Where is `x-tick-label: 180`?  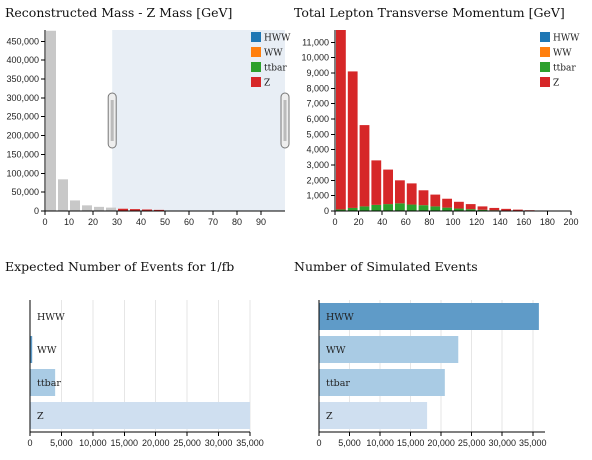 x-tick-label: 180 is located at coordinates (547, 222).